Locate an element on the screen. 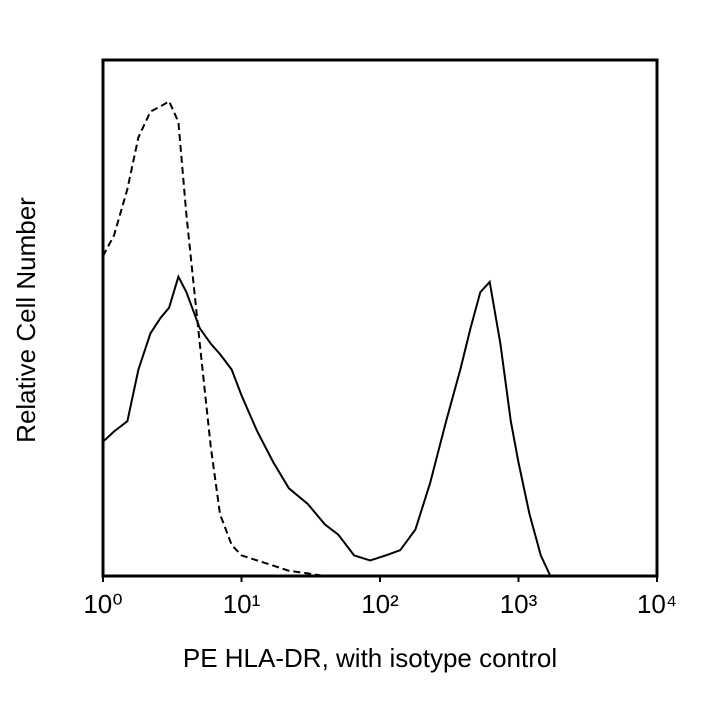  x-axis-label: PE HLA-DR, with isotype control is located at coordinates (370, 658).